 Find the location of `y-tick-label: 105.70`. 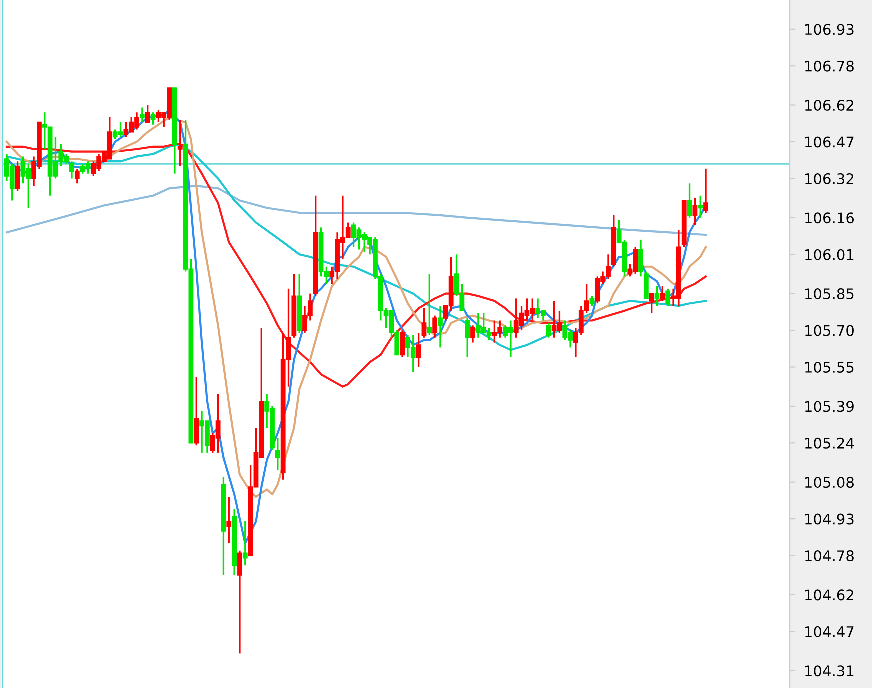

y-tick-label: 105.70 is located at coordinates (830, 330).